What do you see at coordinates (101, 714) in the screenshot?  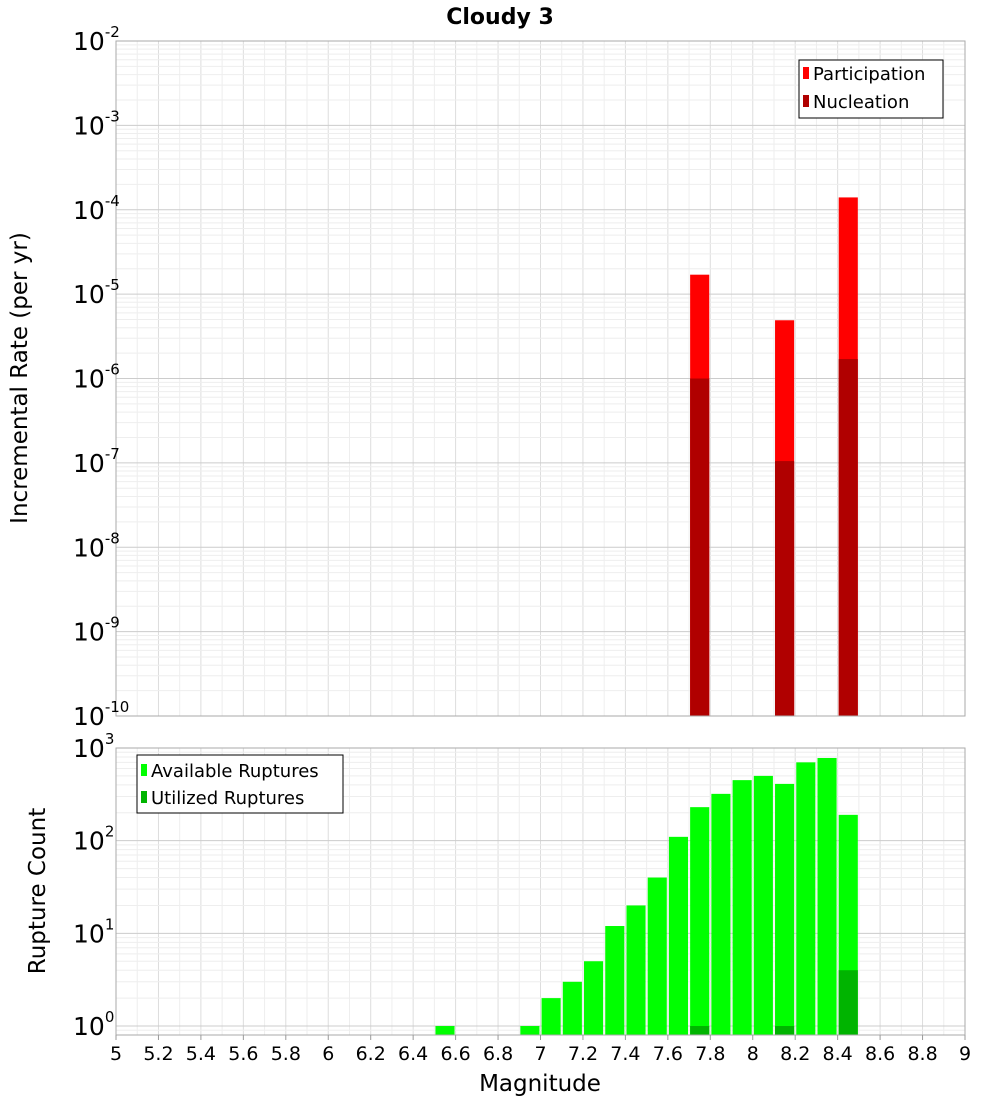 I see `y-tick-label: 10⁻¹⁰` at bounding box center [101, 714].